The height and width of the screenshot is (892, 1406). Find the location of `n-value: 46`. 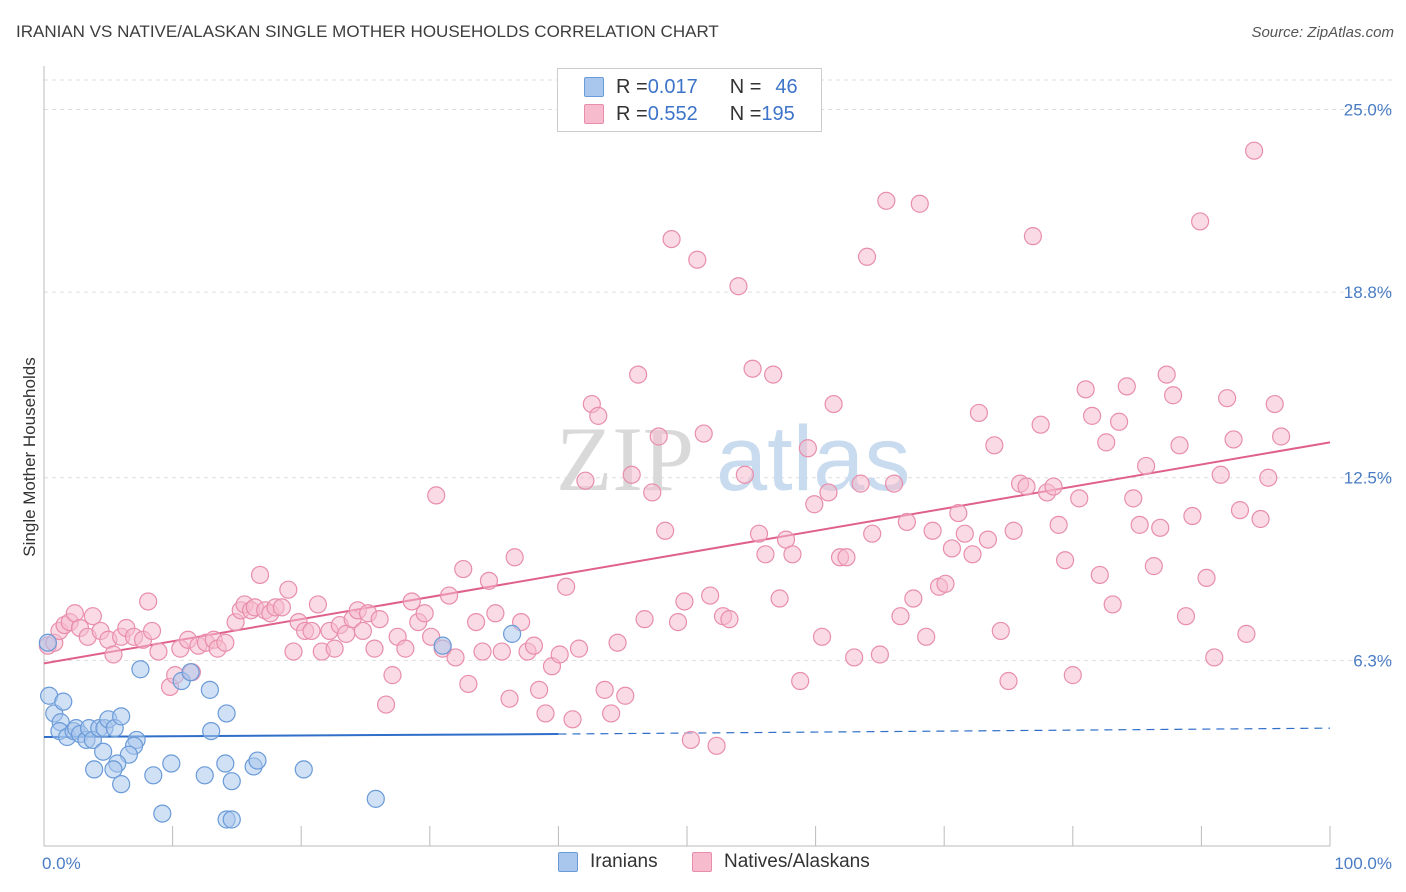

n-value: 46 is located at coordinates (786, 86).